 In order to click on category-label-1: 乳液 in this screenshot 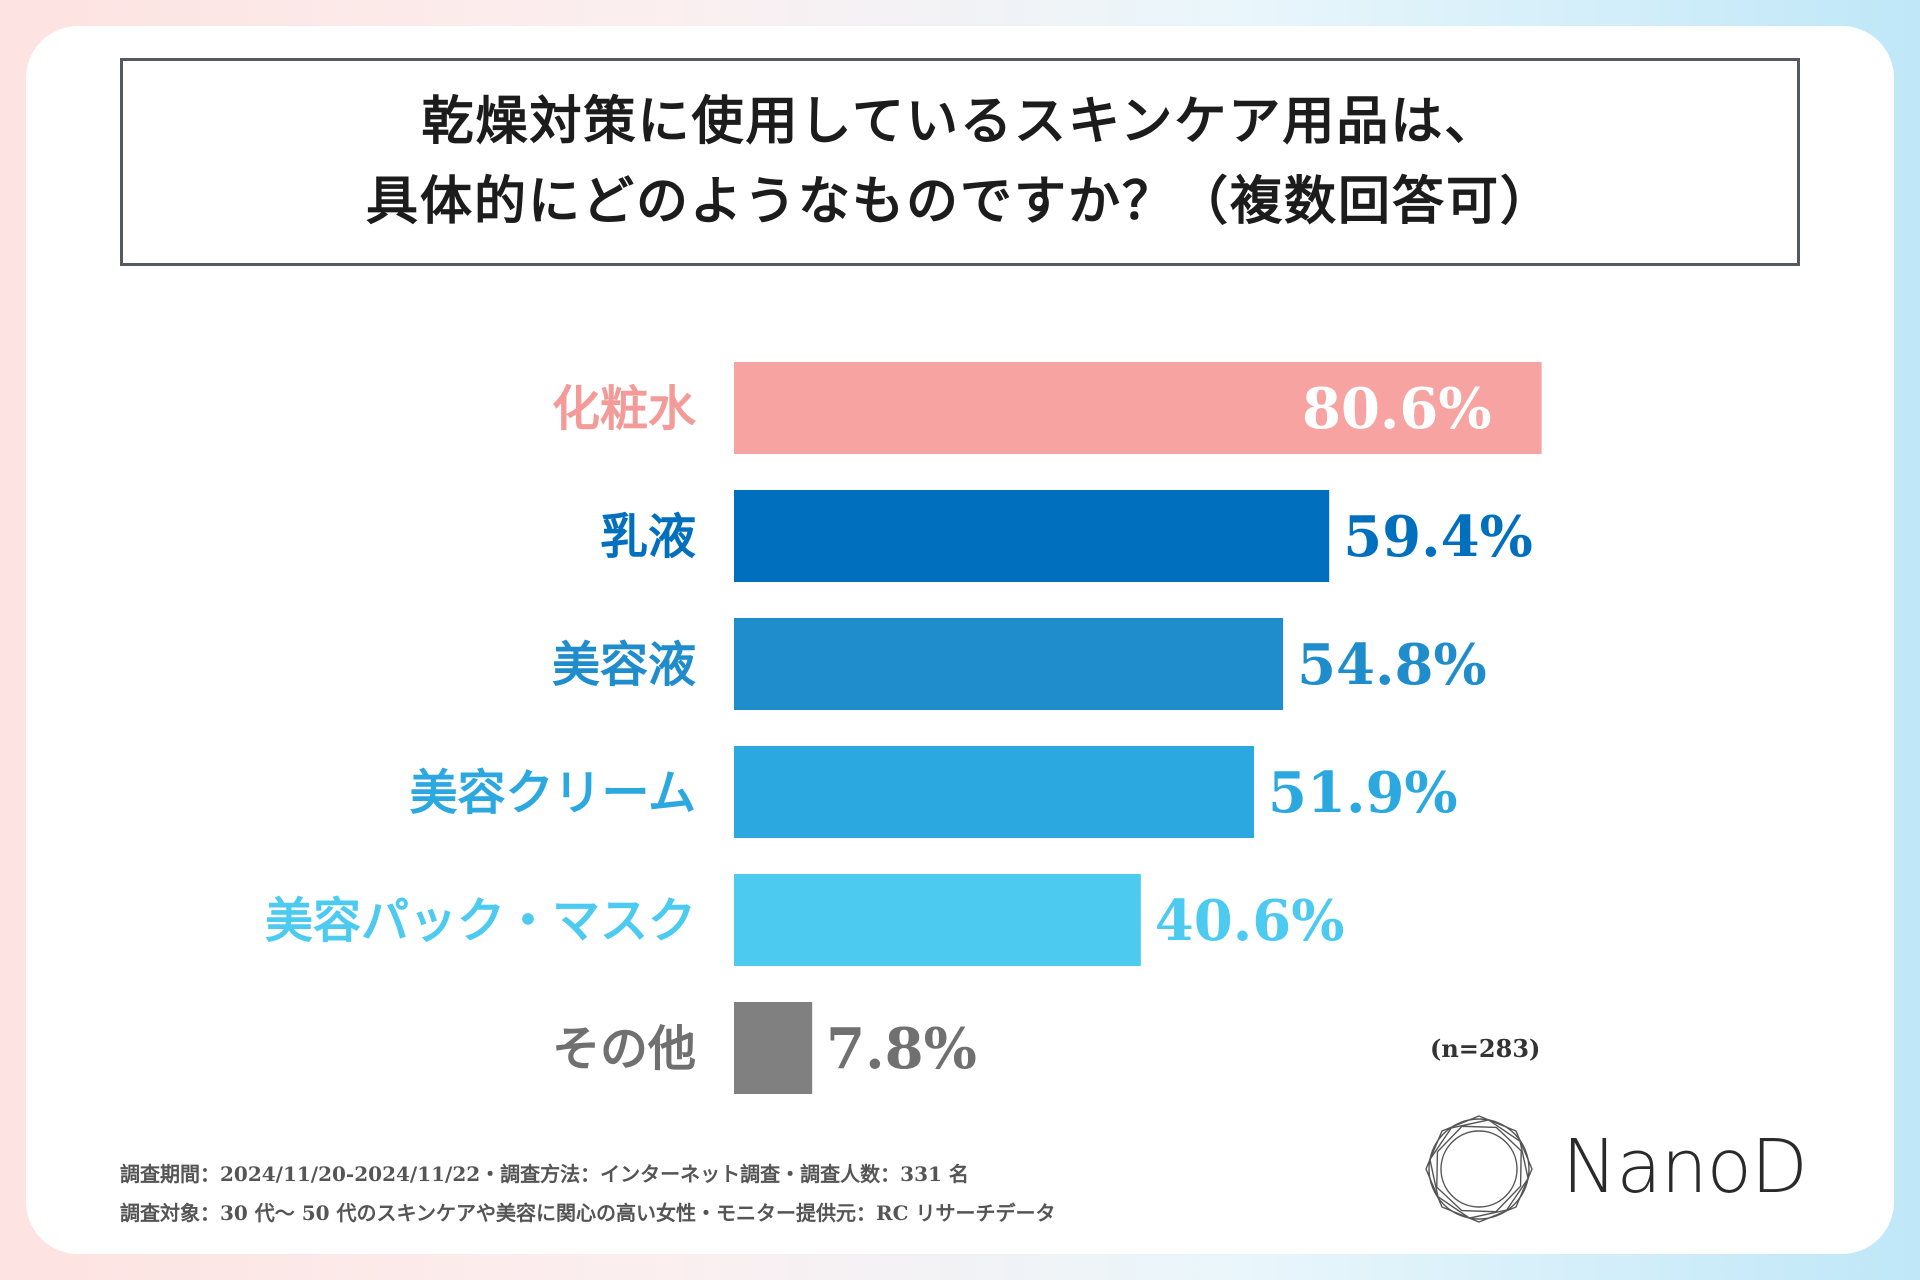, I will do `click(648, 537)`.